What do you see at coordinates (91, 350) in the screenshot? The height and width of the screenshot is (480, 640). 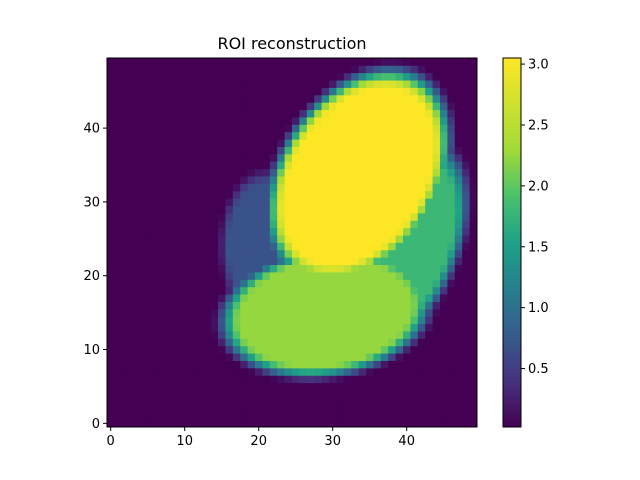 I see `y-tick-label: 10` at bounding box center [91, 350].